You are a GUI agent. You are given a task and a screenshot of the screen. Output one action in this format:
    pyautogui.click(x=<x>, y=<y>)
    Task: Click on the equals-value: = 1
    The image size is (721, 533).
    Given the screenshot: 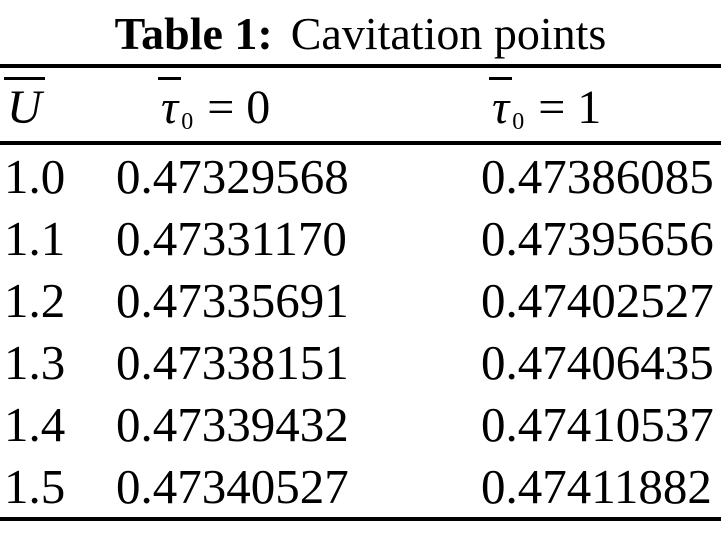 What is the action you would take?
    pyautogui.click(x=570, y=107)
    